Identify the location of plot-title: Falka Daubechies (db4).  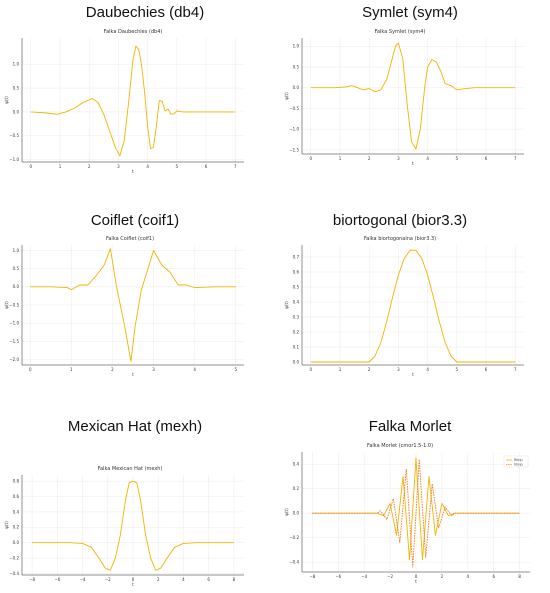
(133, 32).